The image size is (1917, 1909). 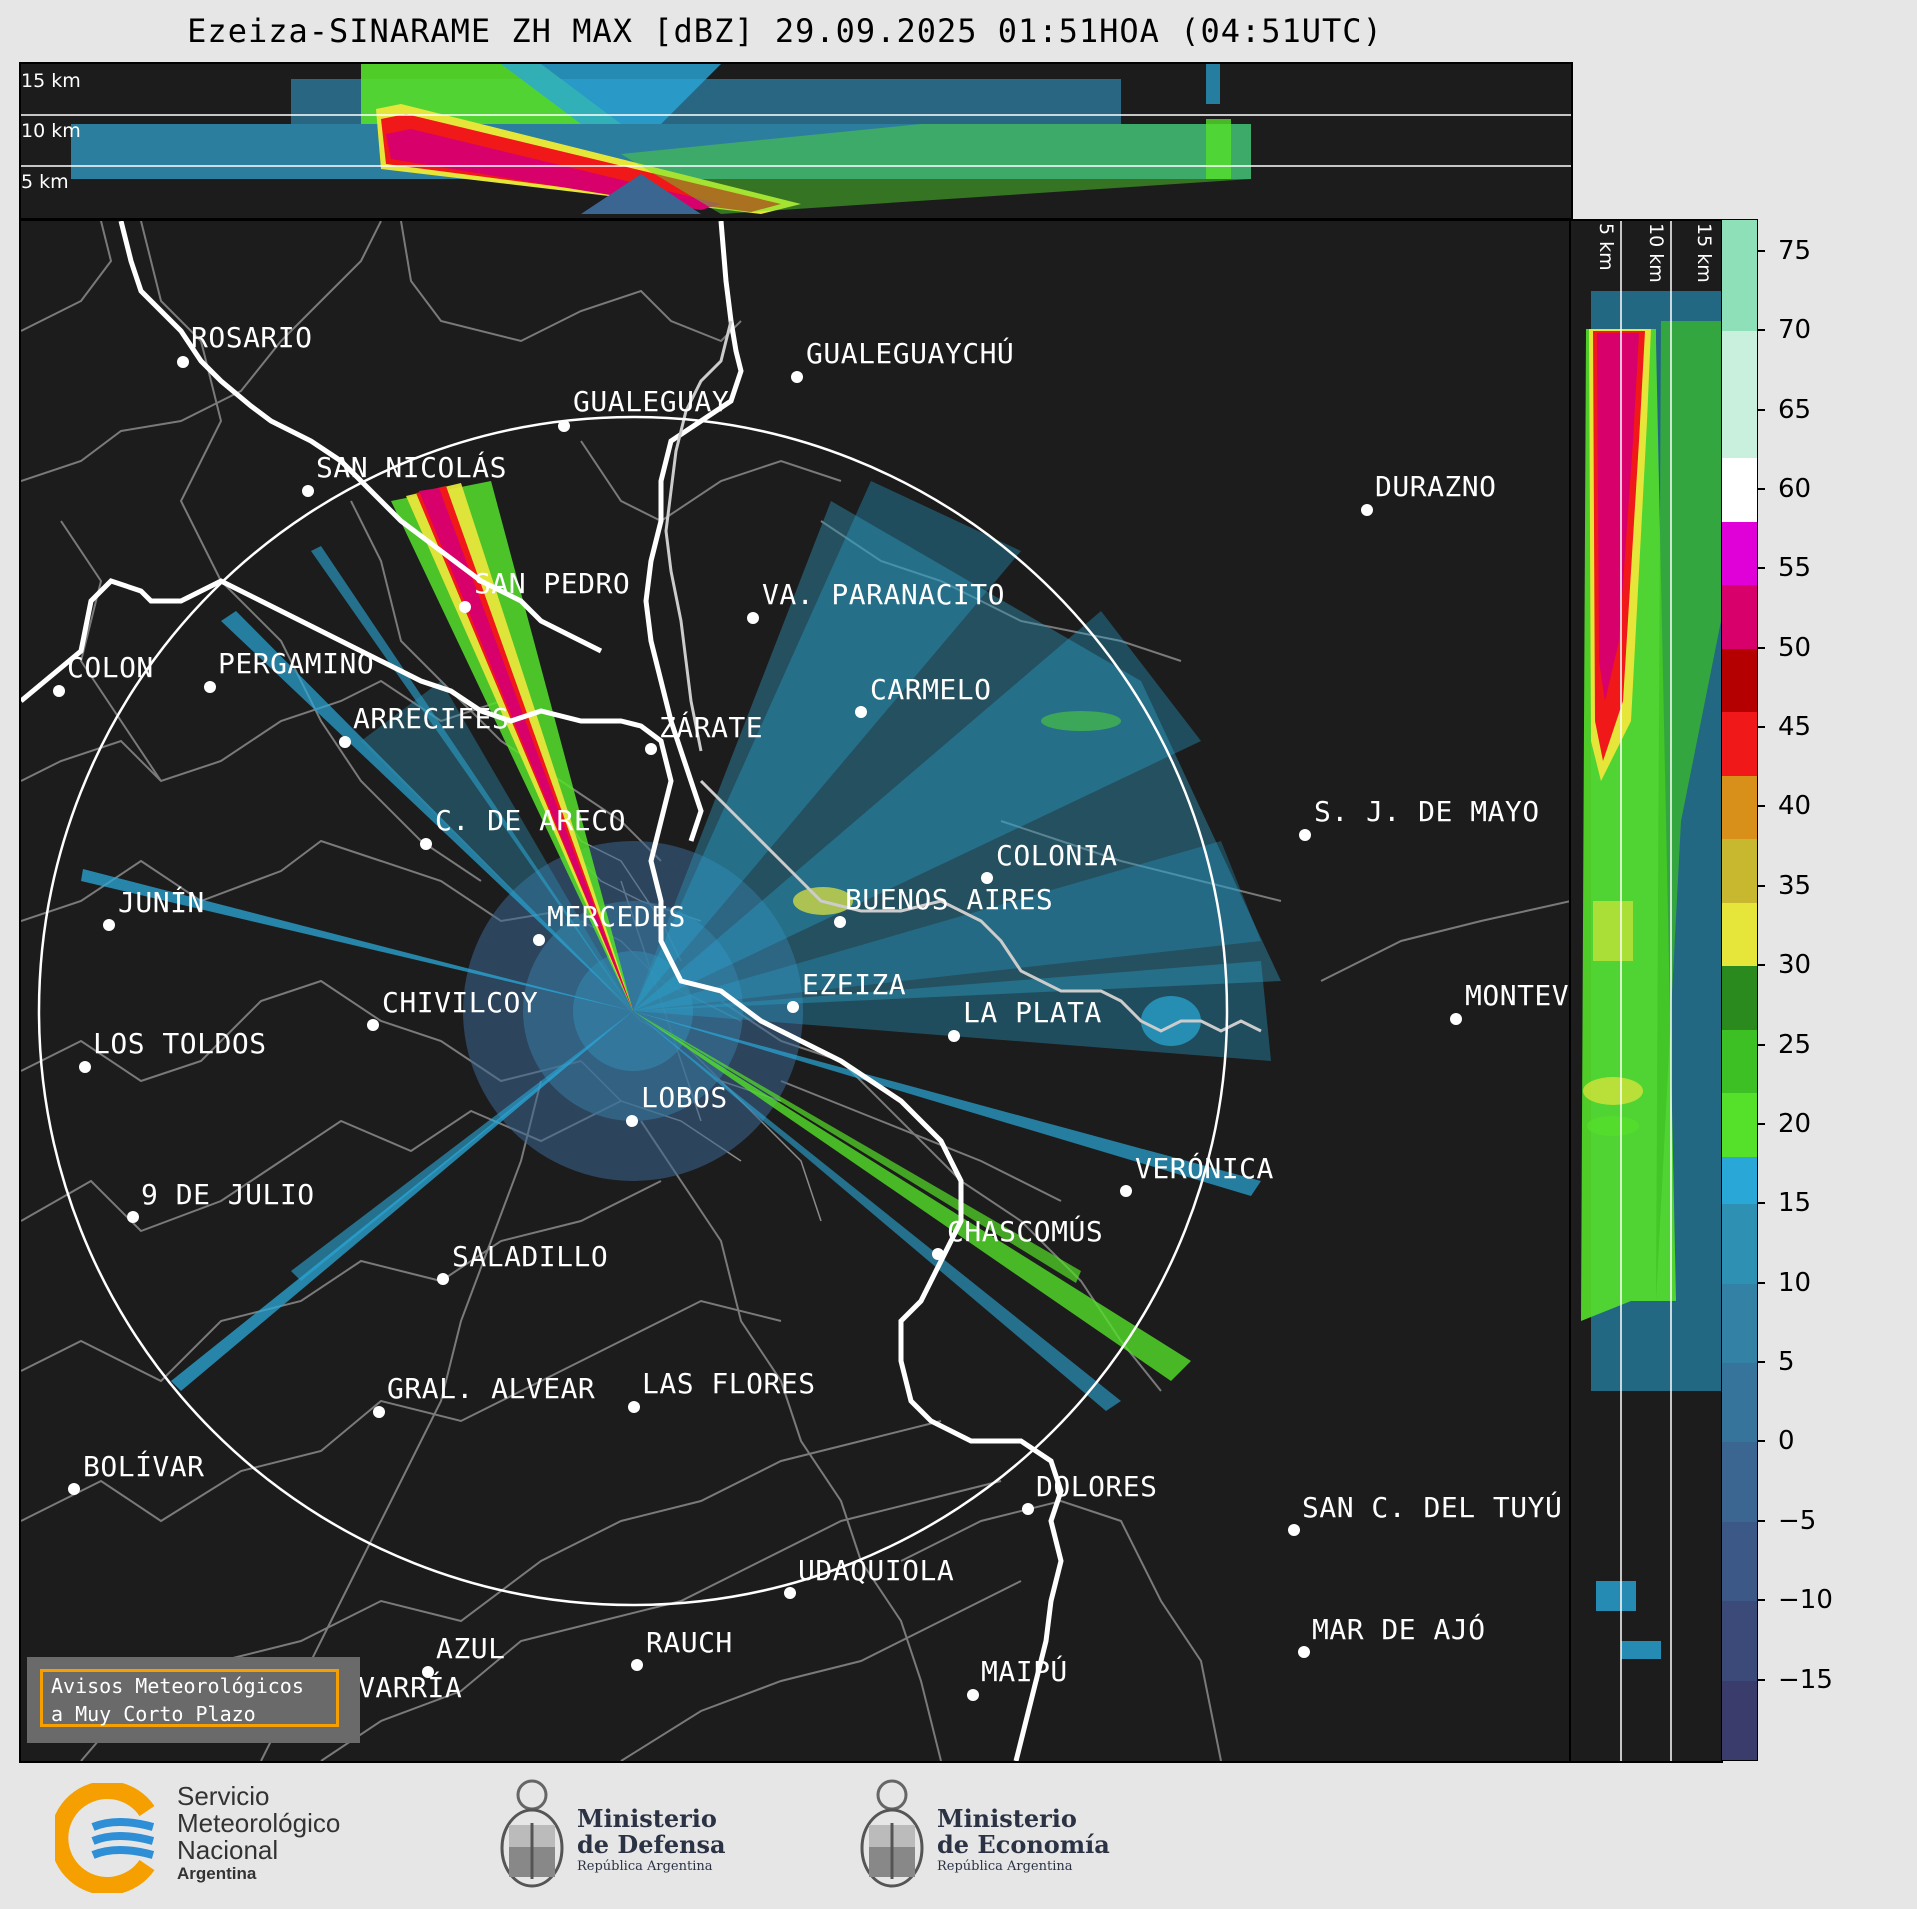 What do you see at coordinates (259, 1823) in the screenshot?
I see `smn-line-2: Meteorológico` at bounding box center [259, 1823].